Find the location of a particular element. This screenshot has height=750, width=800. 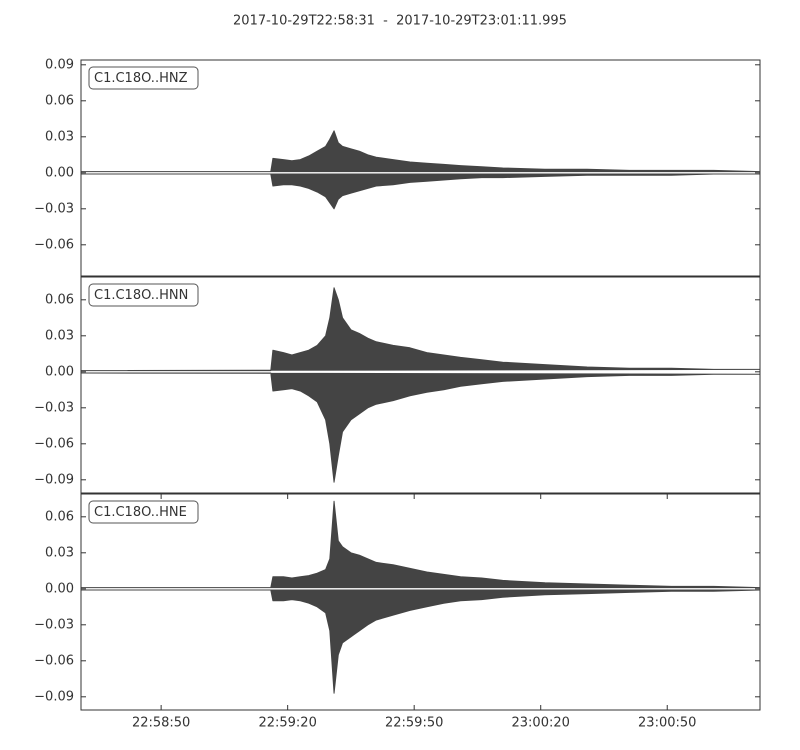

x-tick-label: 22:59:20 is located at coordinates (287, 723).